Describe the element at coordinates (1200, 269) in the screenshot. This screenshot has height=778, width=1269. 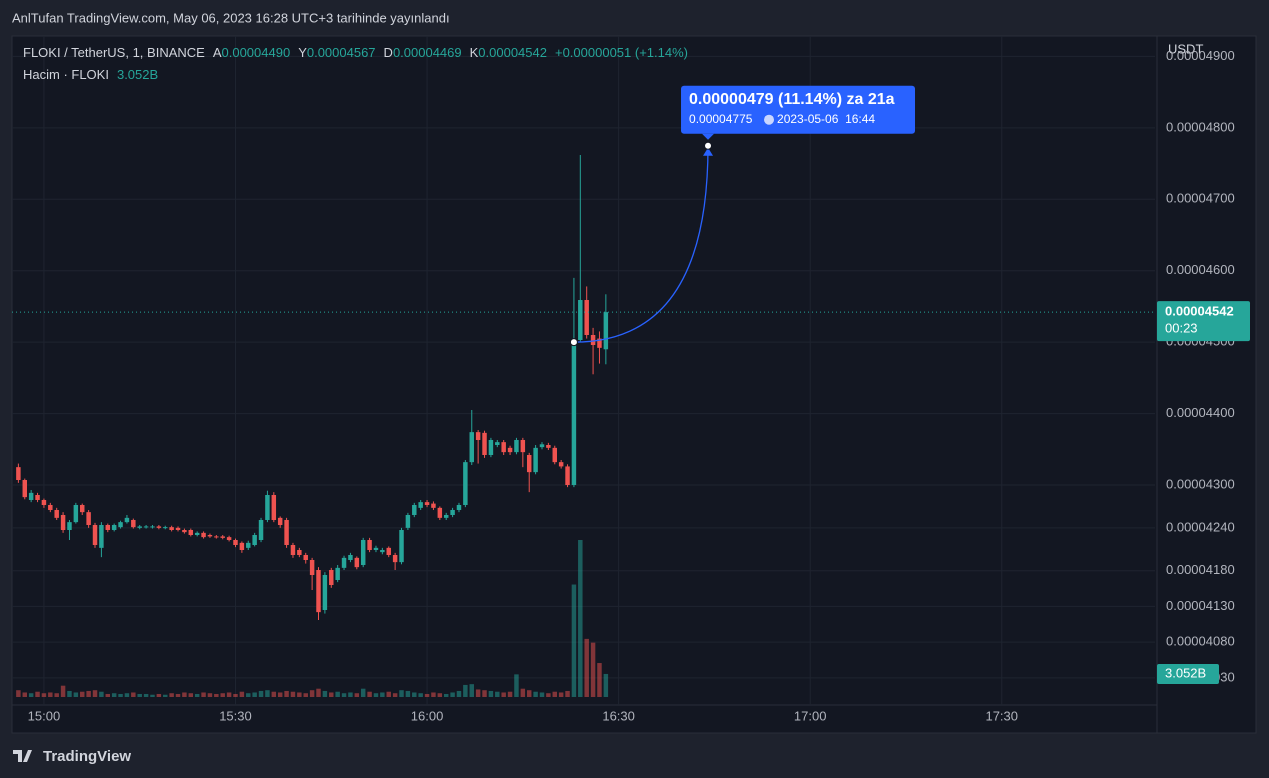
I see `y-tick-label: 0.00004600` at that location.